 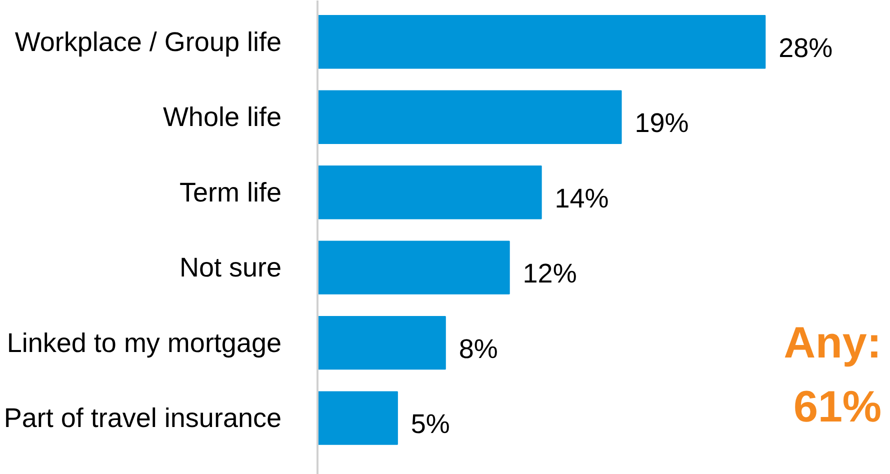 I want to click on y-tick-label: Workplace / Group life, so click(x=148, y=41).